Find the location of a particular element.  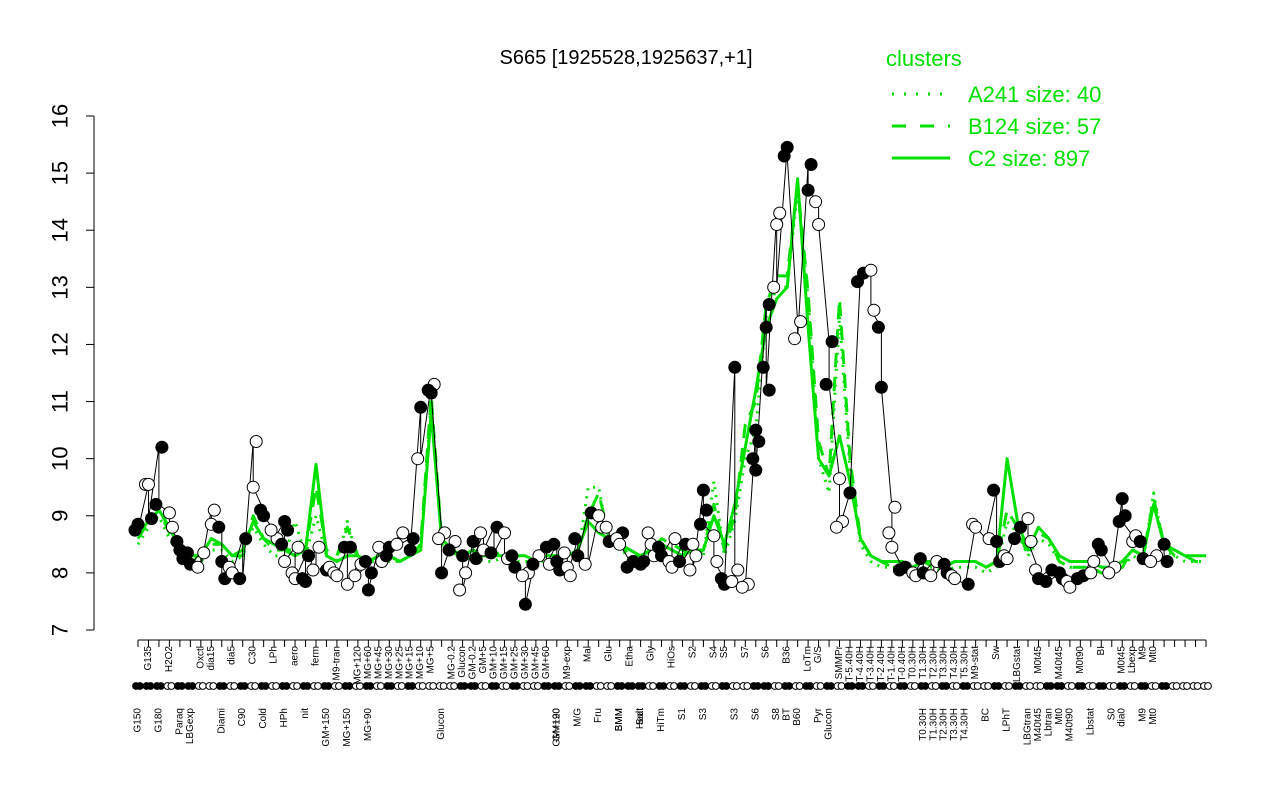

x-tick-label: Pyr is located at coordinates (818, 715).